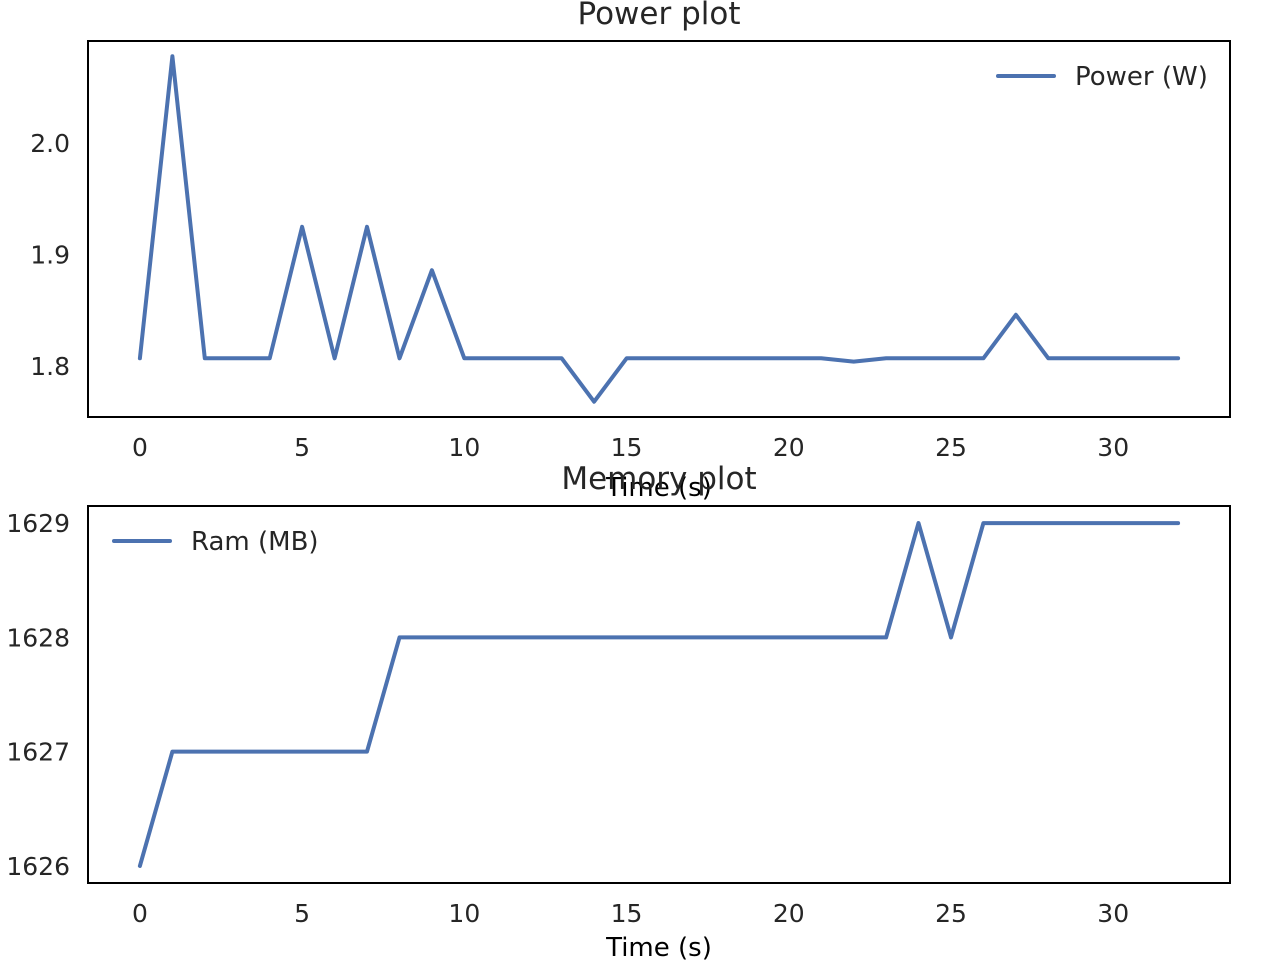  I want to click on memory-plot-title: Memory plot, so click(658, 479).